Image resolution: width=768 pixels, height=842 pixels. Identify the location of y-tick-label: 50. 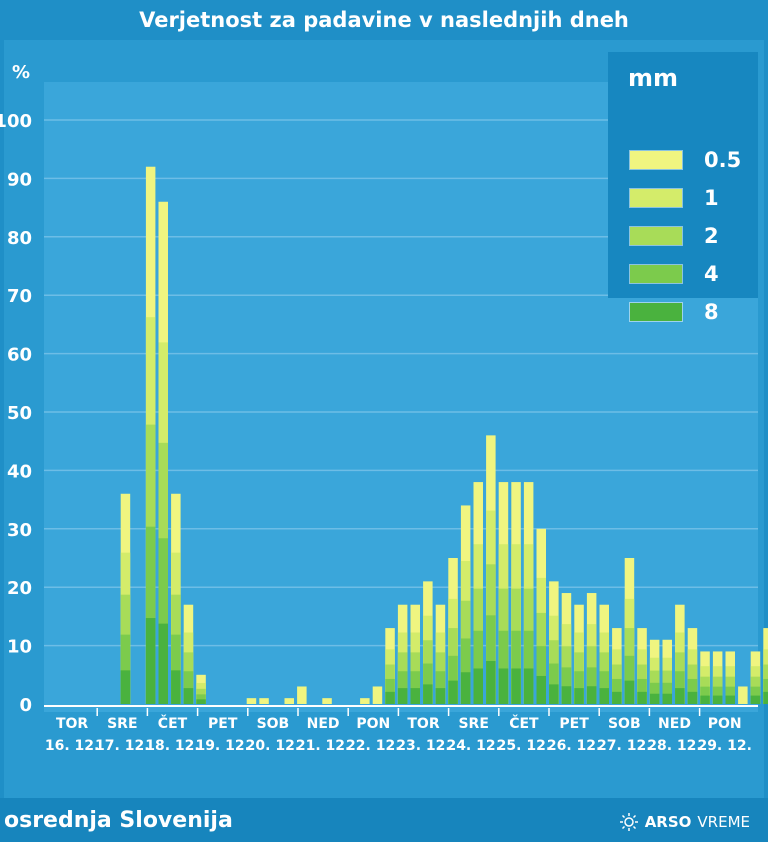
(19, 413).